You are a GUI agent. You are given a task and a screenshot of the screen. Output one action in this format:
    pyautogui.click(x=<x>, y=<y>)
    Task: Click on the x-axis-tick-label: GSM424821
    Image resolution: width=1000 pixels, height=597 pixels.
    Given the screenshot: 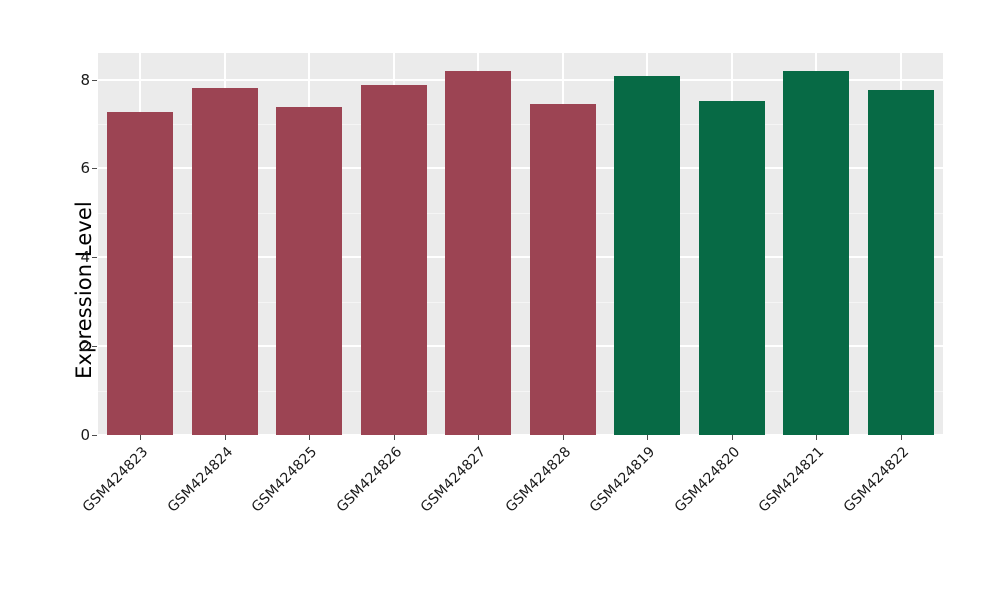 What is the action you would take?
    pyautogui.click(x=791, y=480)
    